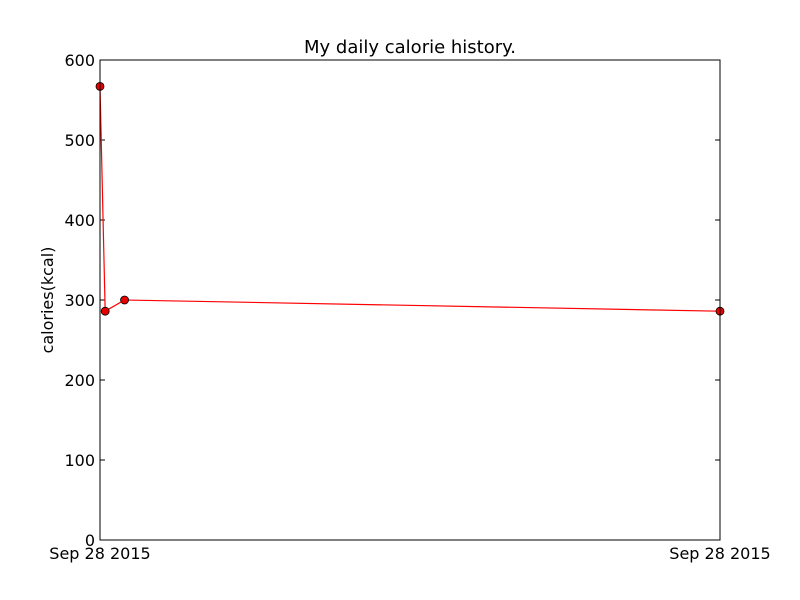  Describe the element at coordinates (79, 380) in the screenshot. I see `y-tick-label: 200` at that location.